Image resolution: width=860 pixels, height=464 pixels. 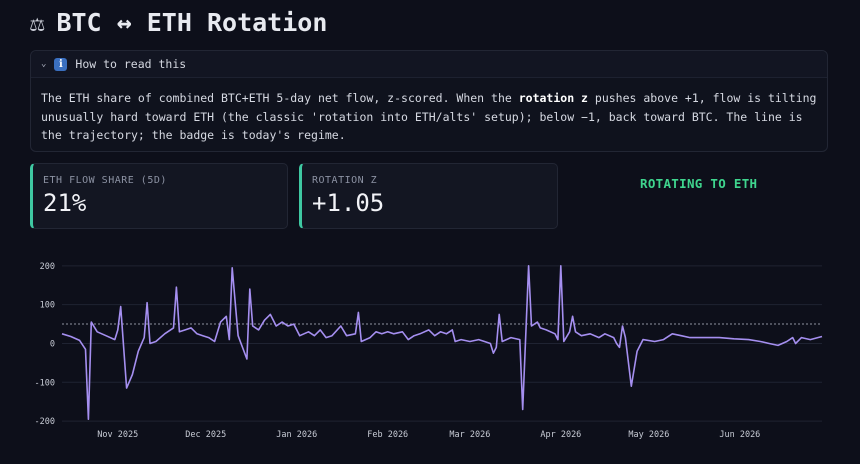 I want to click on x-tick-label: Dec 2025, so click(x=205, y=435).